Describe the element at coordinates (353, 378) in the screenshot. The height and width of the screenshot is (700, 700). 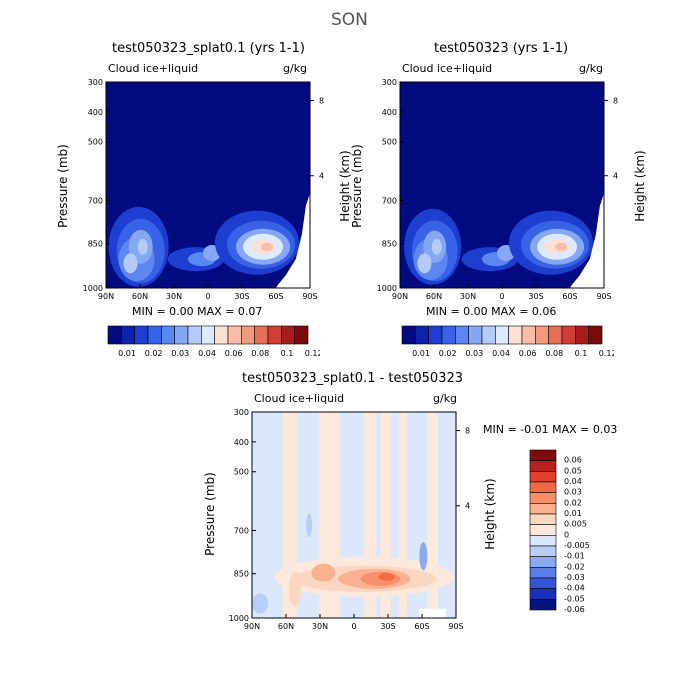
I see `panel-3-title: test050323_splat0.1 - test050323` at that location.